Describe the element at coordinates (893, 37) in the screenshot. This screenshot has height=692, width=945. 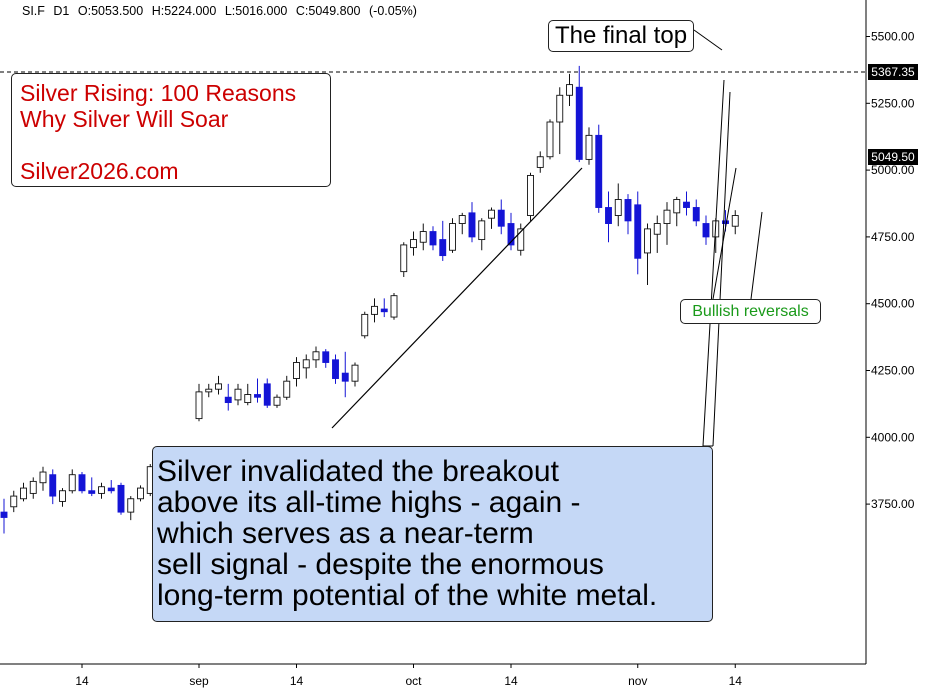
I see `y-tick-label: 5500.00` at that location.